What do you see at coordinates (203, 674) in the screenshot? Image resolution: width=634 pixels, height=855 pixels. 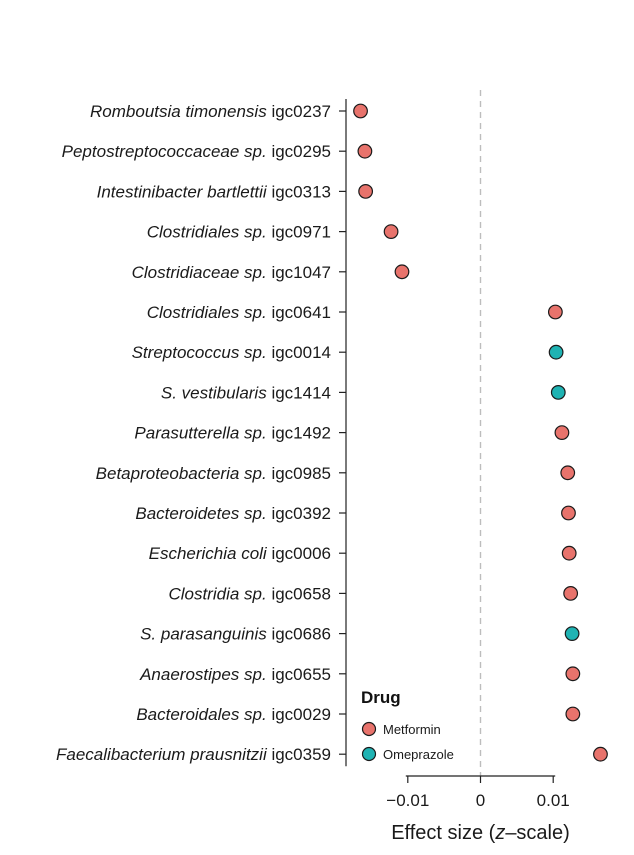 I see `taxon-name: Anaerostipes sp.` at bounding box center [203, 674].